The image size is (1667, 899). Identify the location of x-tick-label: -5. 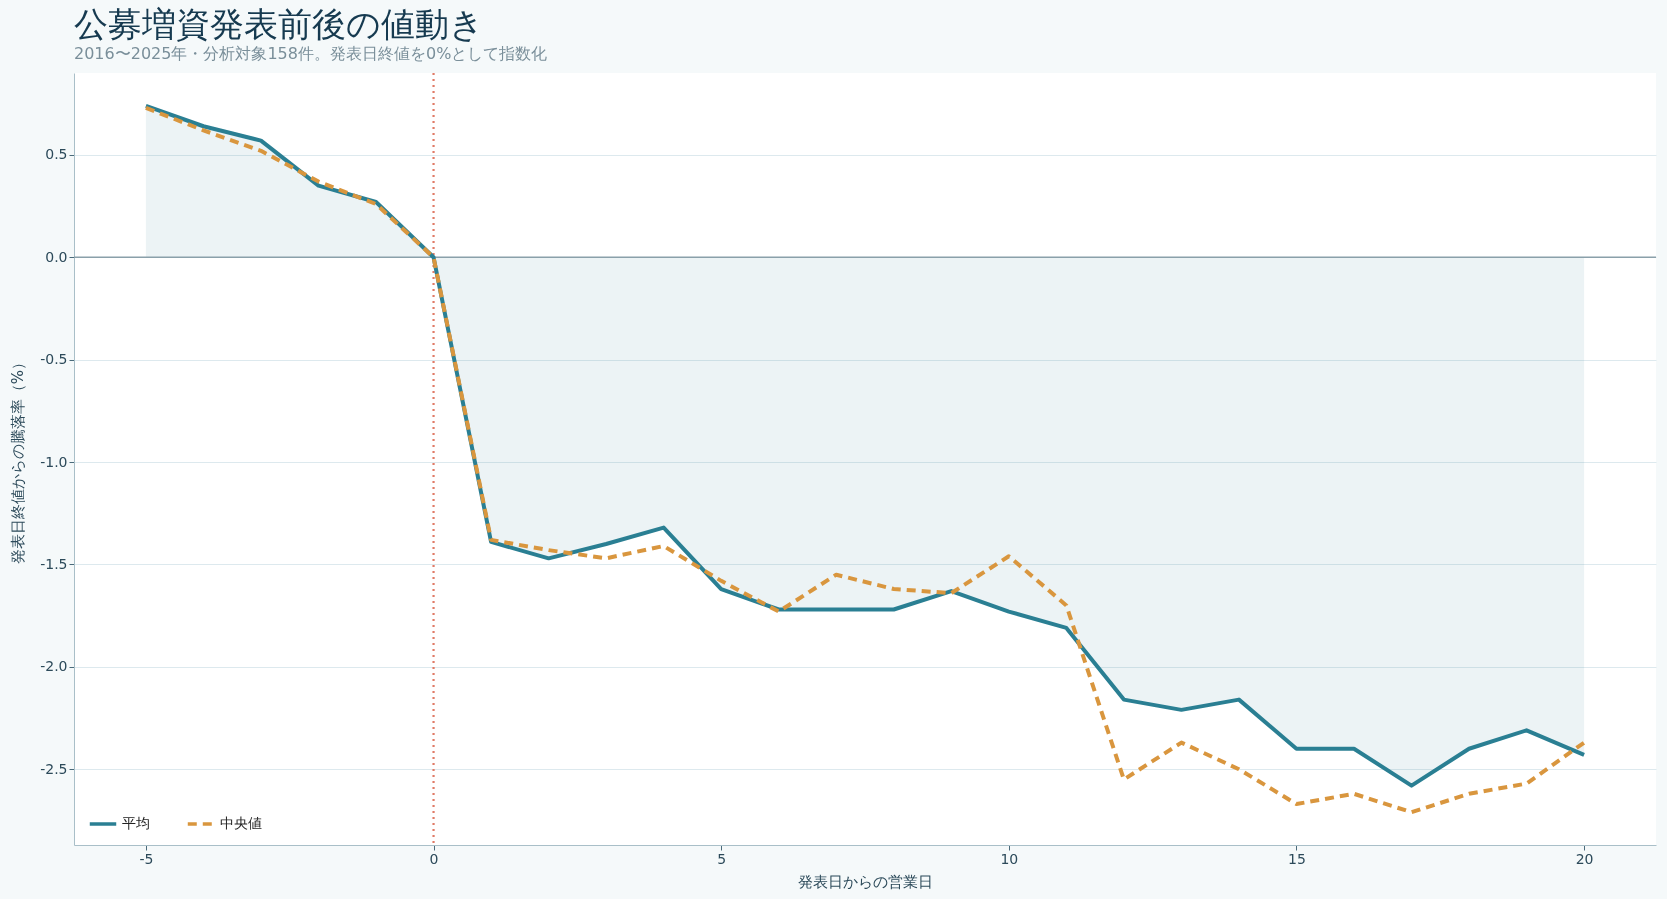
(146, 858).